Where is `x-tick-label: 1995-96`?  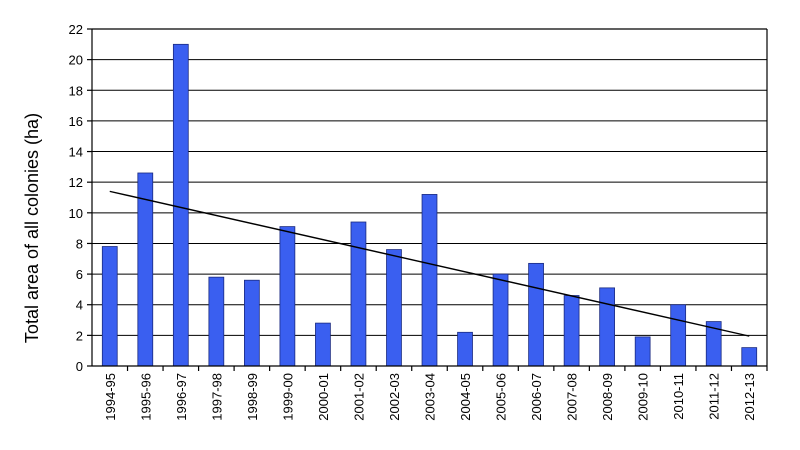 x-tick-label: 1995-96 is located at coordinates (145, 397).